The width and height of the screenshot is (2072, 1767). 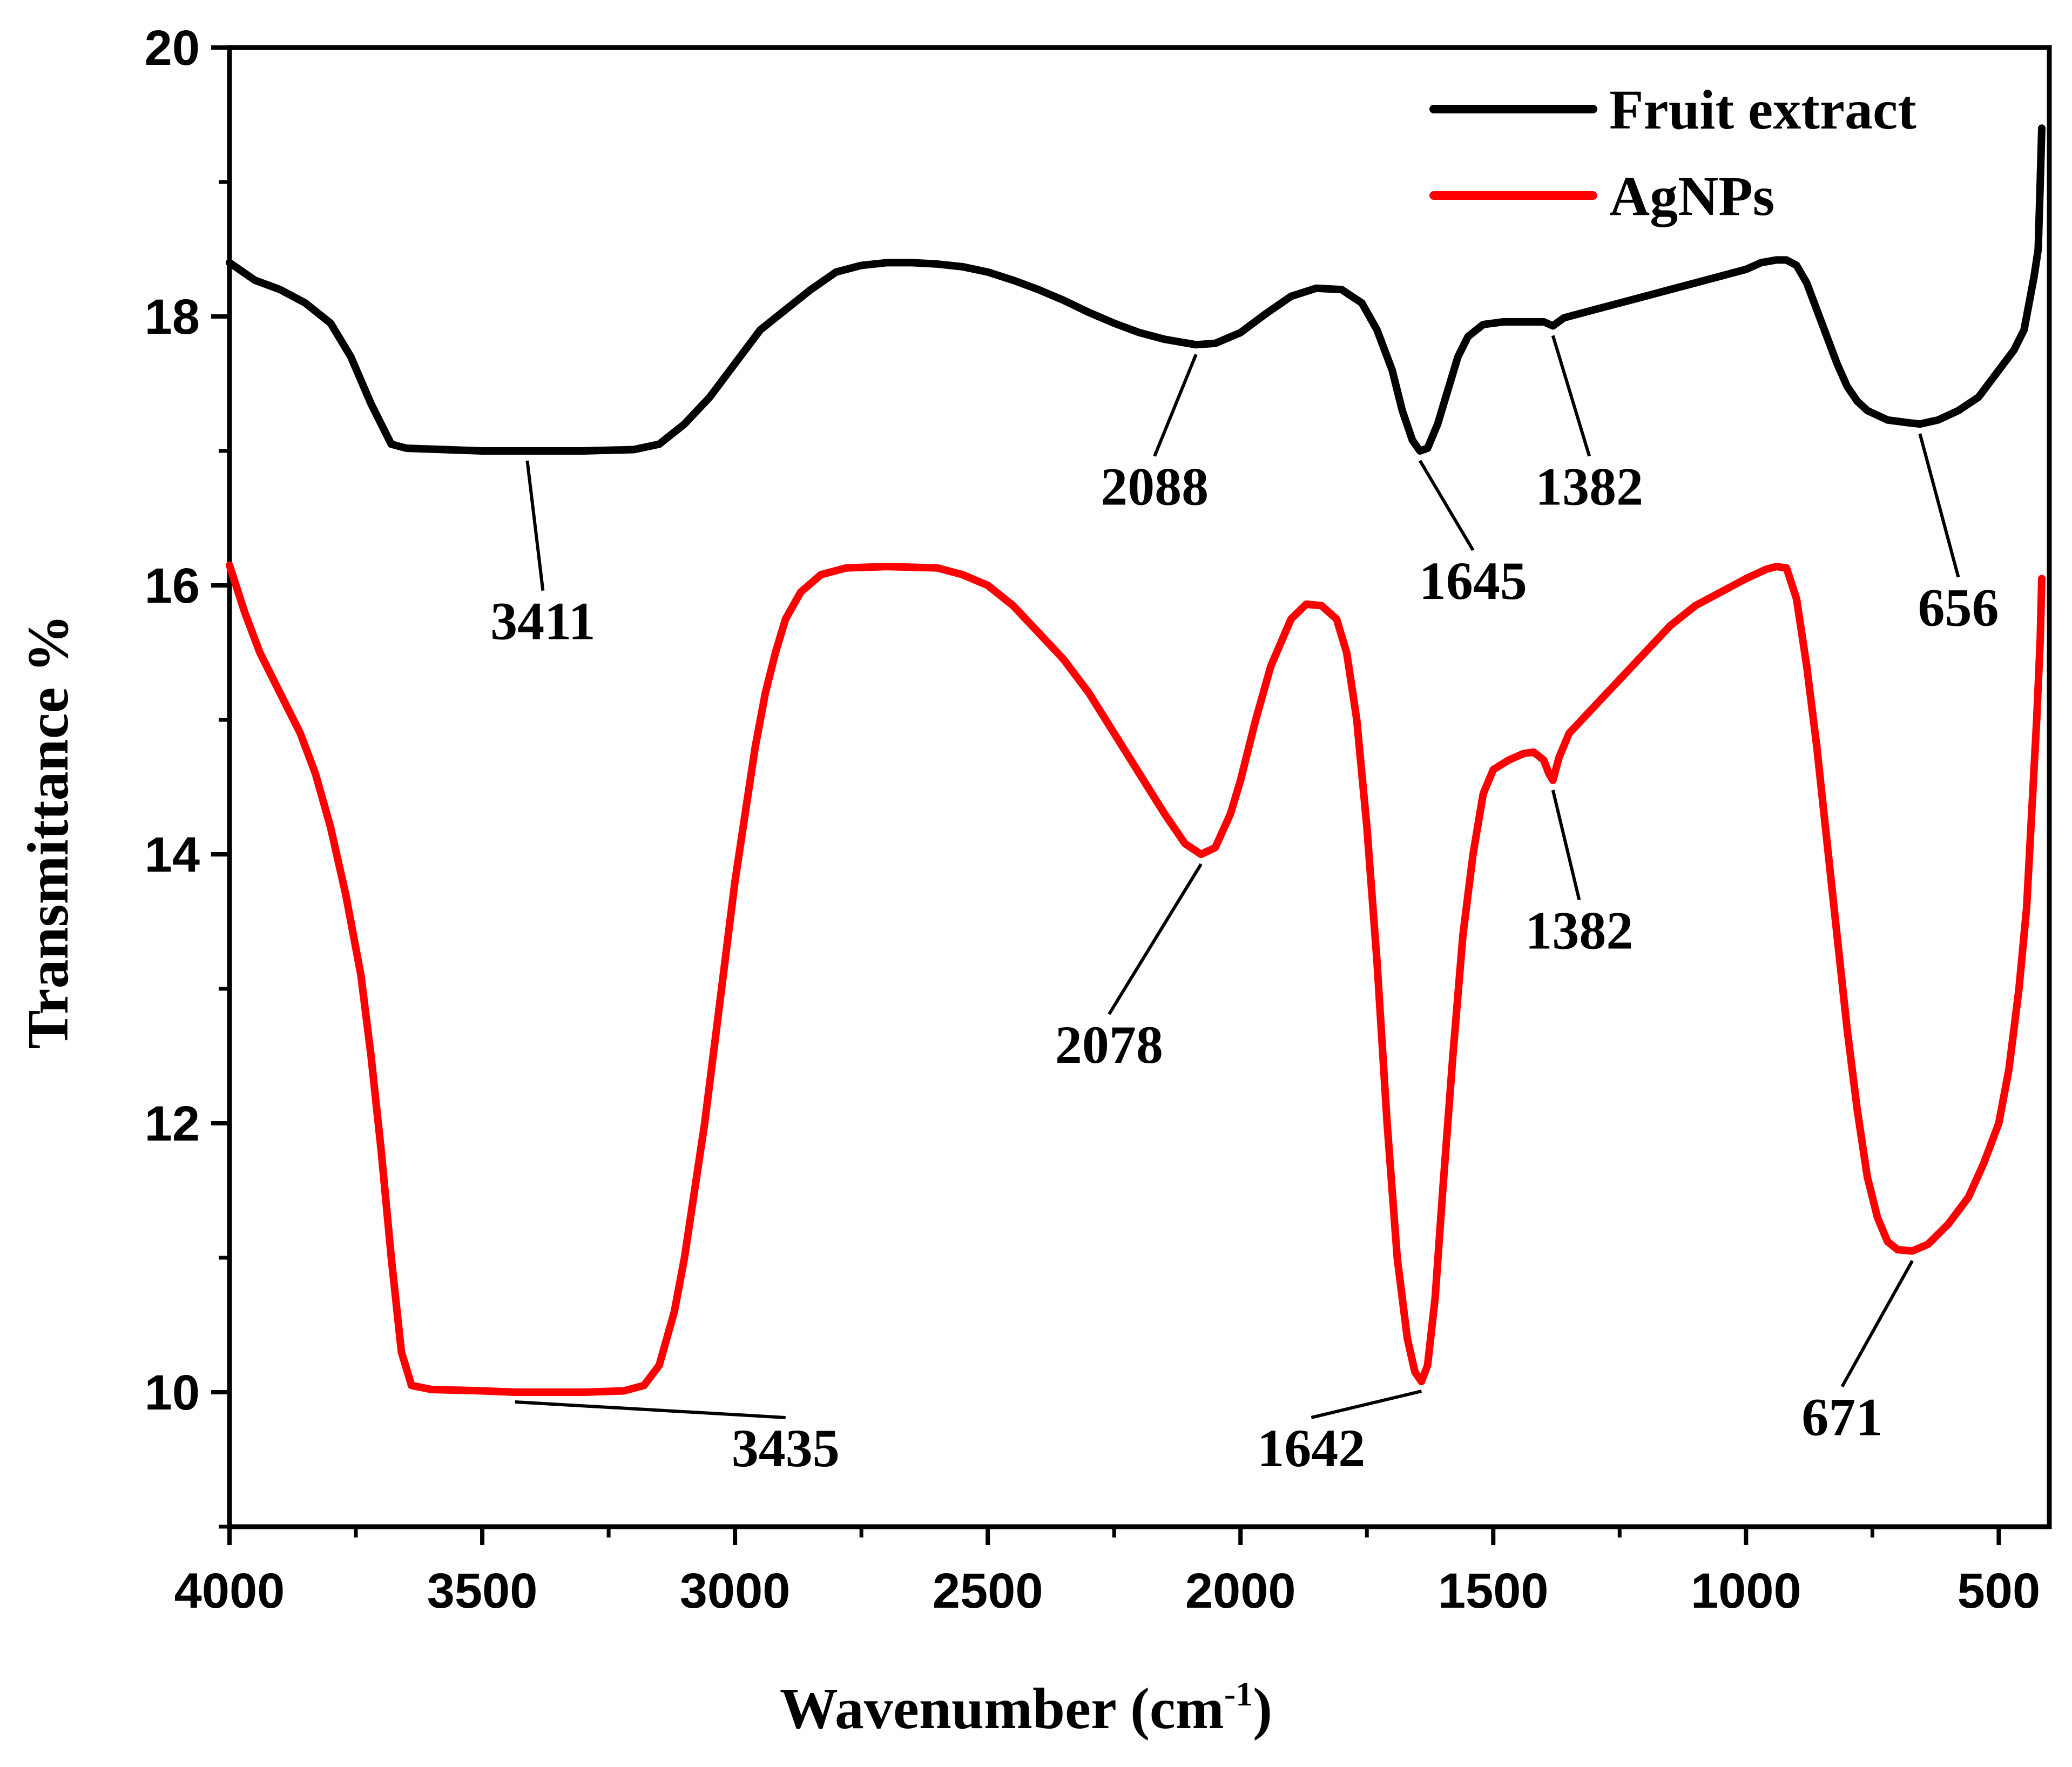 What do you see at coordinates (1493, 1590) in the screenshot?
I see `x-tick-label: 1500` at bounding box center [1493, 1590].